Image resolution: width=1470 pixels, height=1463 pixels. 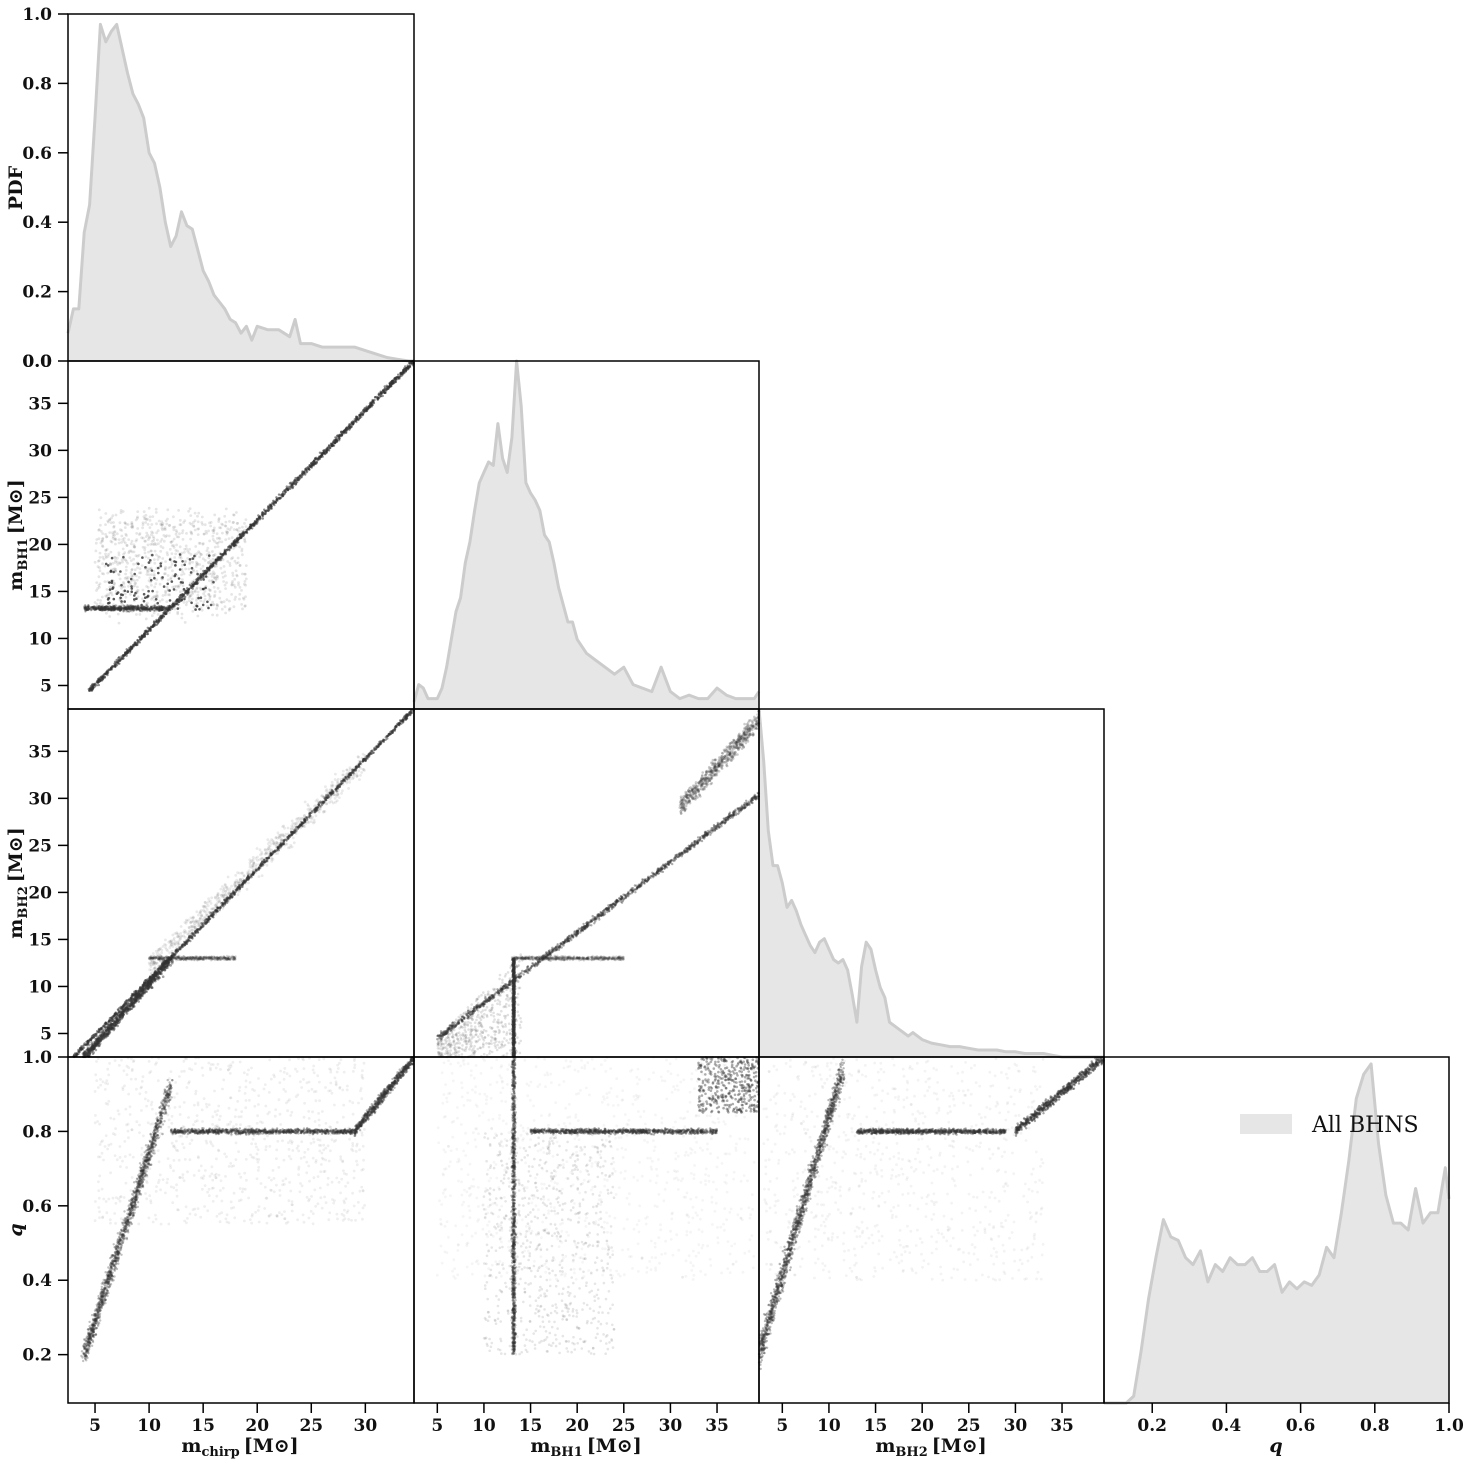 What do you see at coordinates (931, 883) in the screenshot?
I see `mbh2-pdf-fill` at bounding box center [931, 883].